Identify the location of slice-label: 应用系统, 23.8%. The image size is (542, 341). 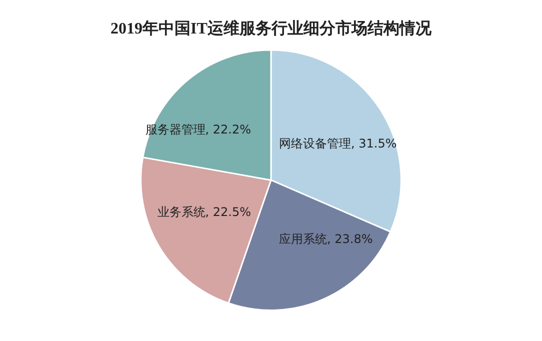
(326, 239).